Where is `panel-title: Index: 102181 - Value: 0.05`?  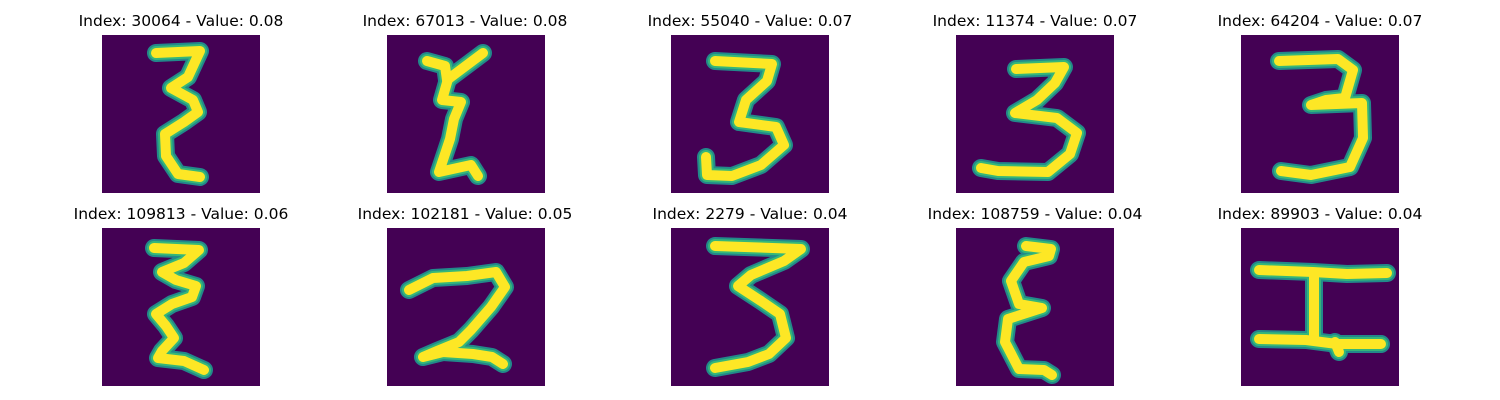 panel-title: Index: 102181 - Value: 0.05 is located at coordinates (465, 214).